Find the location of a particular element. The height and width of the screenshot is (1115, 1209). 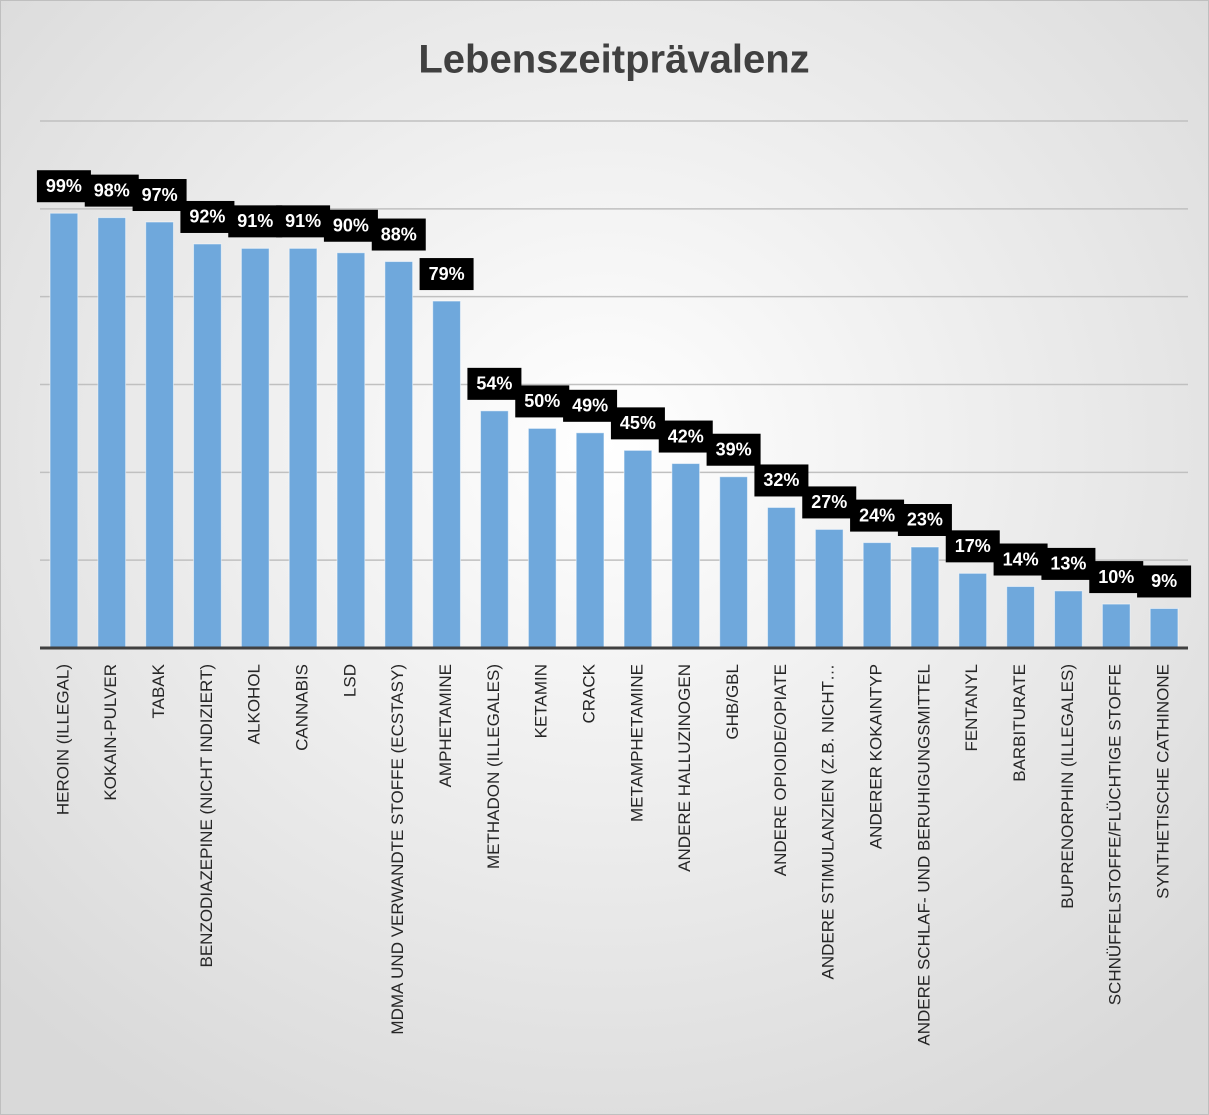

x-tick-label: SCHNÜFFELSTOFFE/FLÜCHTIGE STOFFE is located at coordinates (1115, 834).